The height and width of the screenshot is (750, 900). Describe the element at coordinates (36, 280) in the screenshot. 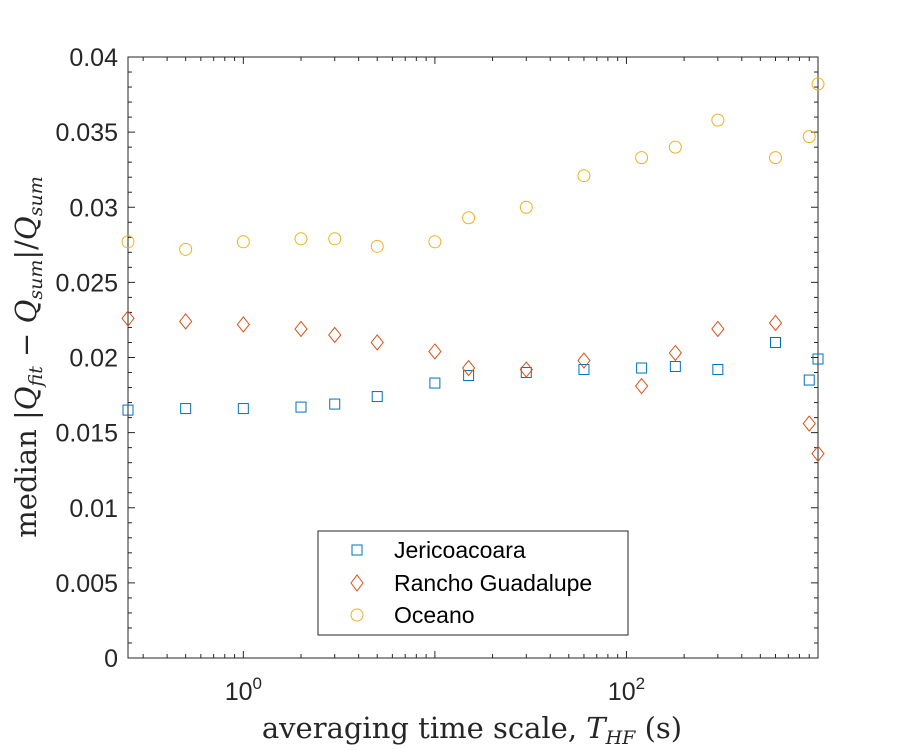

I see `y-axis-label-s2: sum` at that location.